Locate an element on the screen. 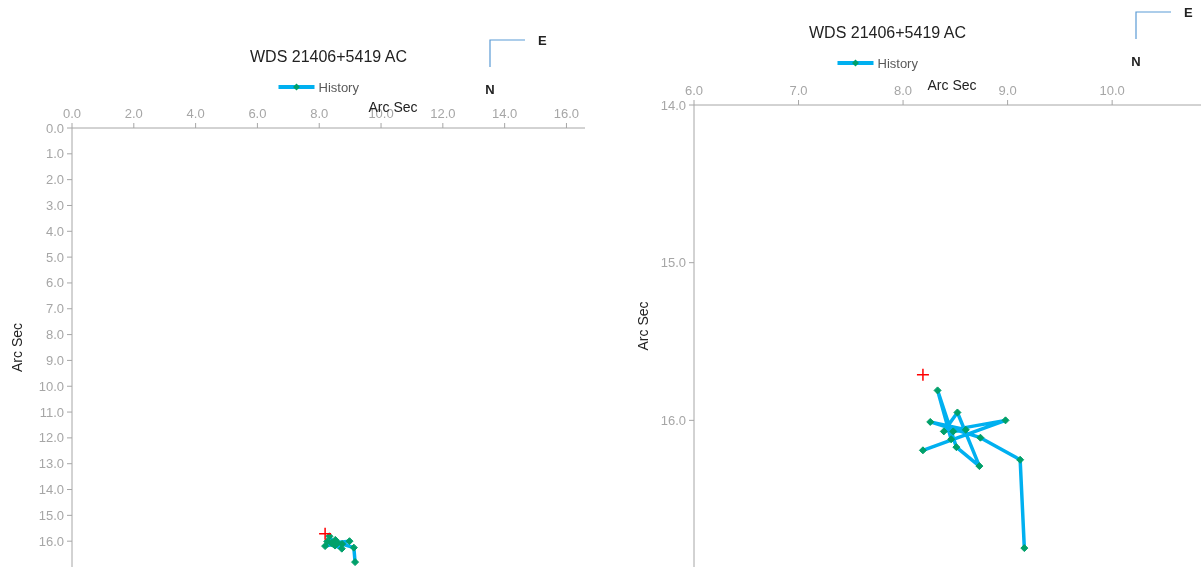 The height and width of the screenshot is (567, 1201). y-tick-label: 1.0 is located at coordinates (54, 154).